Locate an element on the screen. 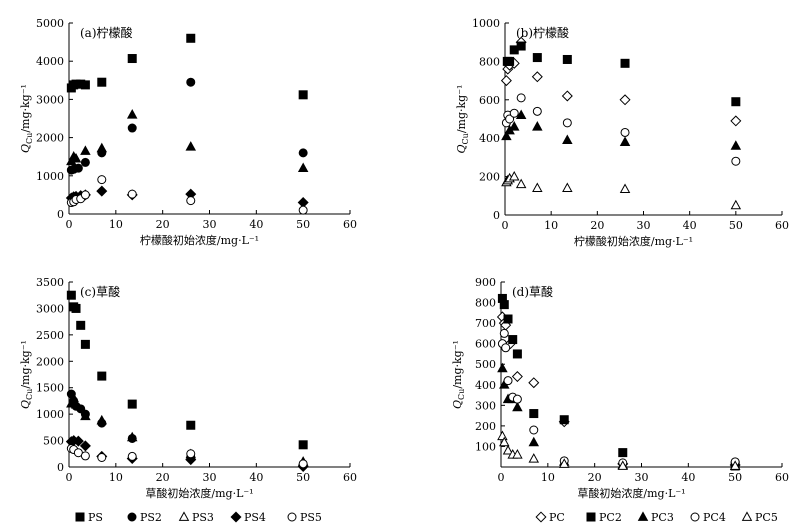 The height and width of the screenshot is (528, 805). panel-title: (d)草酸 is located at coordinates (532, 291).